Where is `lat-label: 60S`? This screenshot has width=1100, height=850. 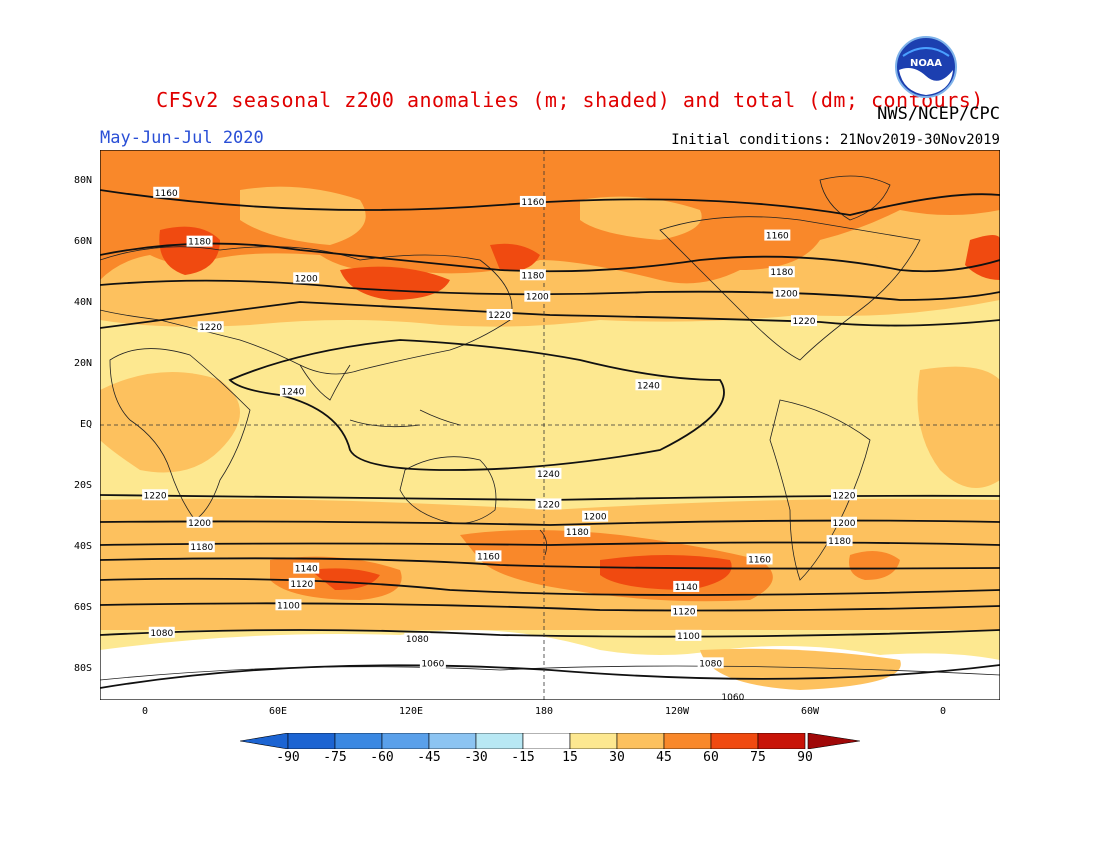 lat-label: 60S is located at coordinates (82, 607).